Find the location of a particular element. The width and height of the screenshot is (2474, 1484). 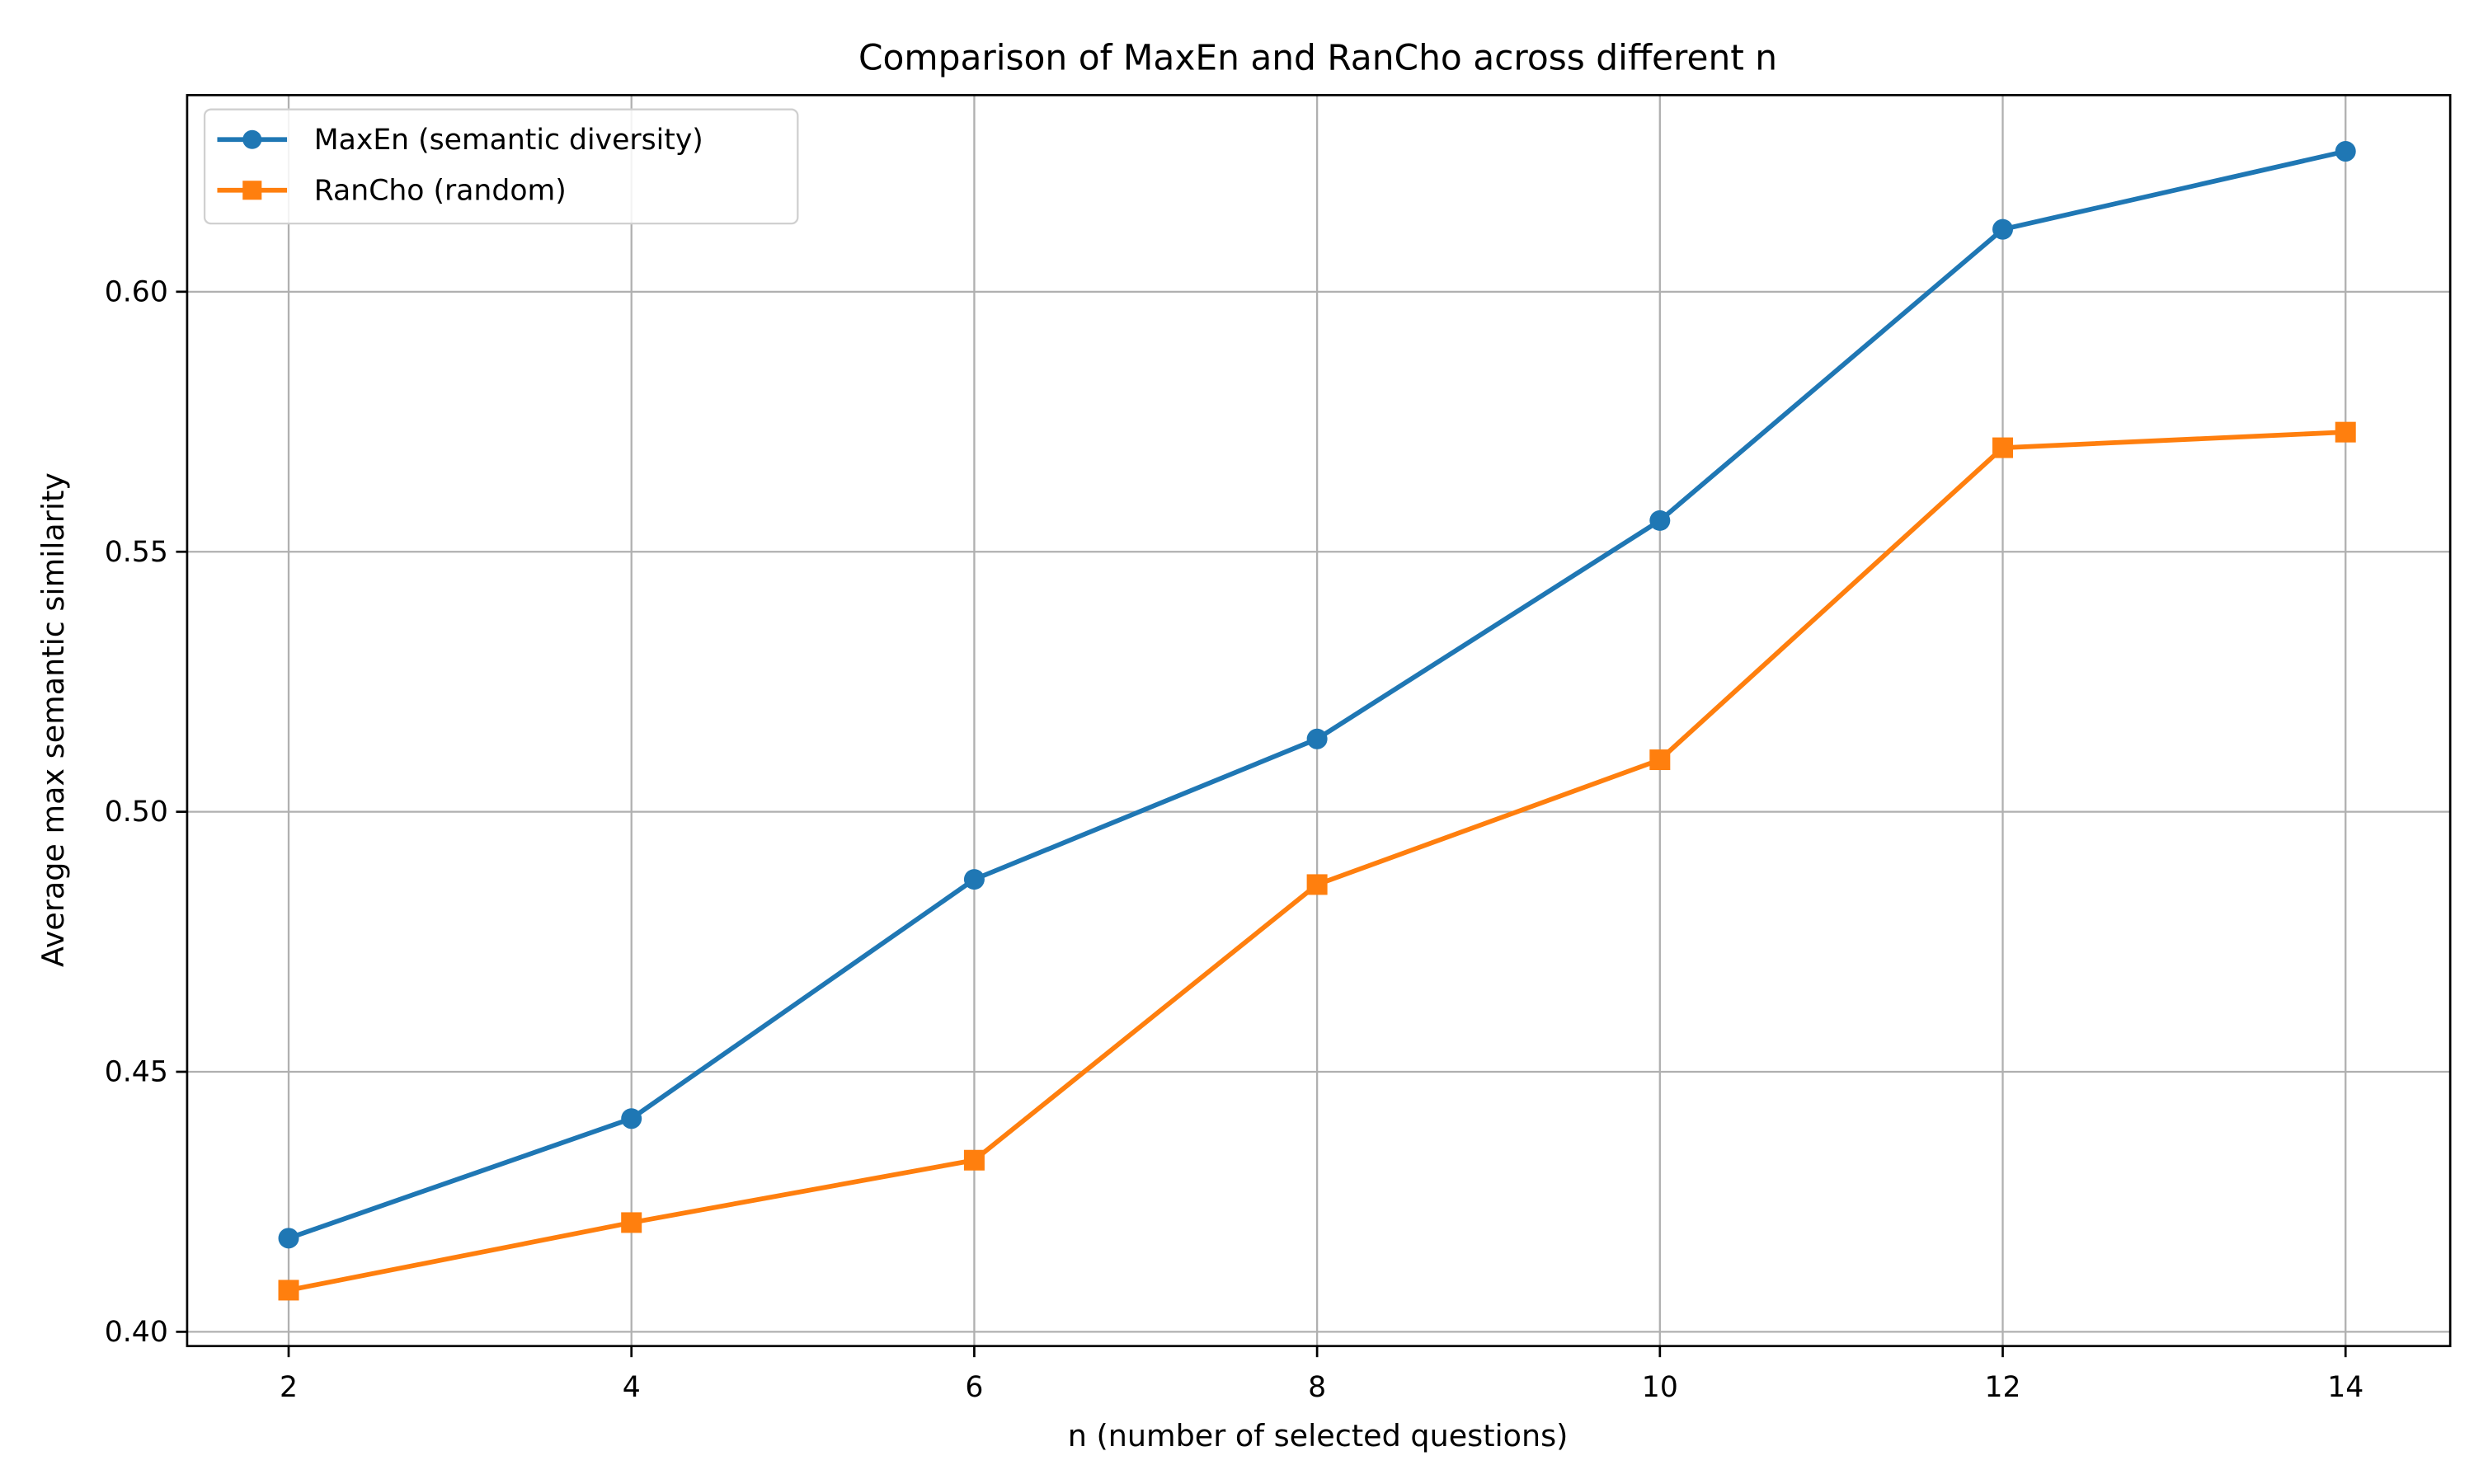

x-axis-ticks: 2 4 6 8 10 12 14 is located at coordinates (1321, 1374).